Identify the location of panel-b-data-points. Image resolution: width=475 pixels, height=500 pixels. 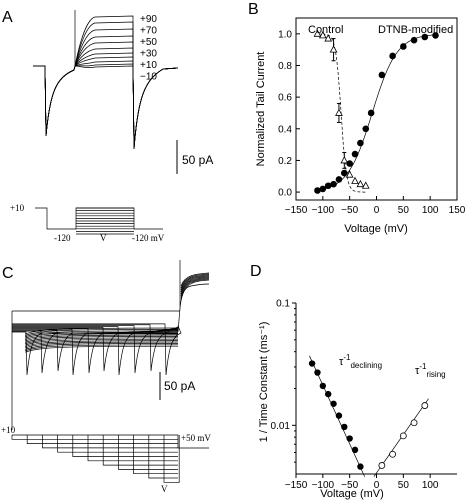
(376, 111).